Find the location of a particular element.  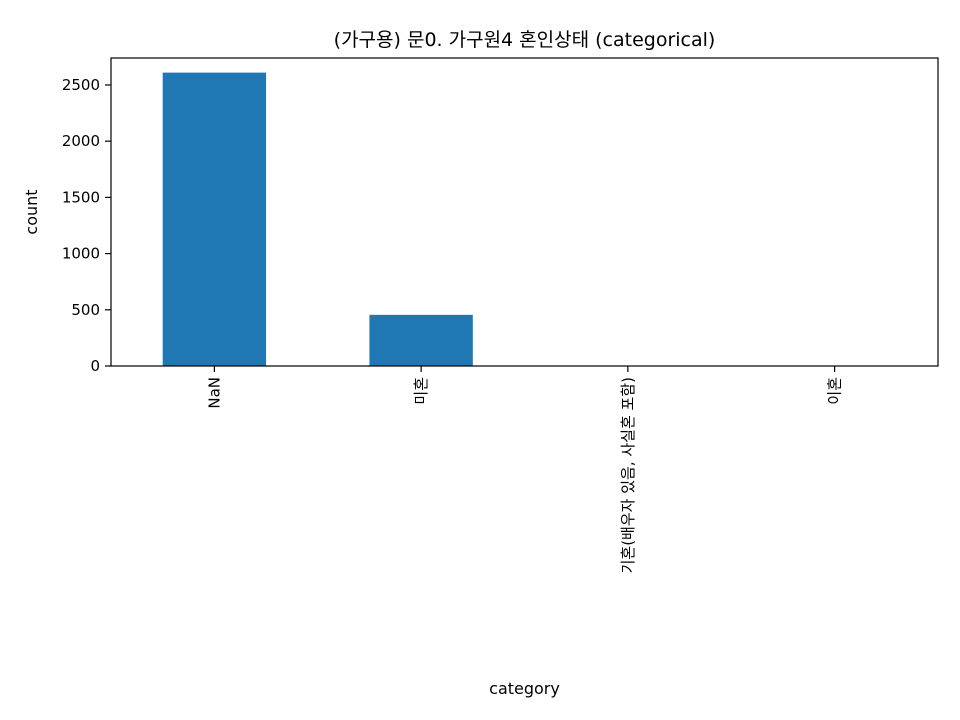

x-tick-label: 기혼(배우자 있음, 사실혼 포함) is located at coordinates (628, 475).